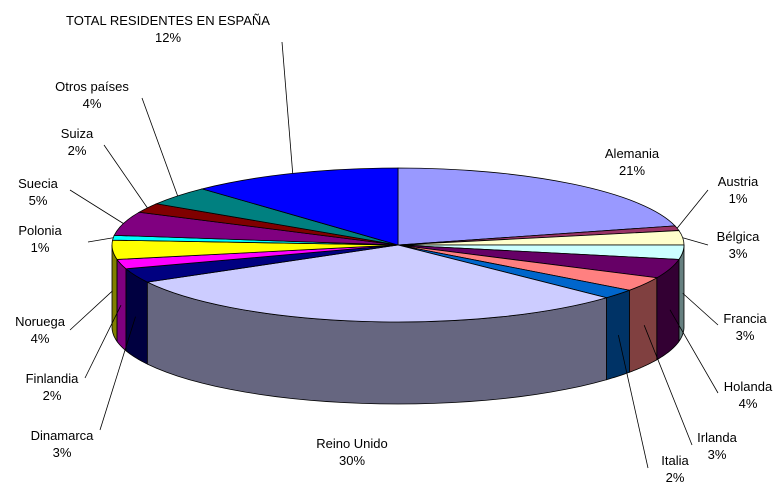 Image resolution: width=782 pixels, height=486 pixels. I want to click on data-label: Holanda 4%, so click(745, 395).